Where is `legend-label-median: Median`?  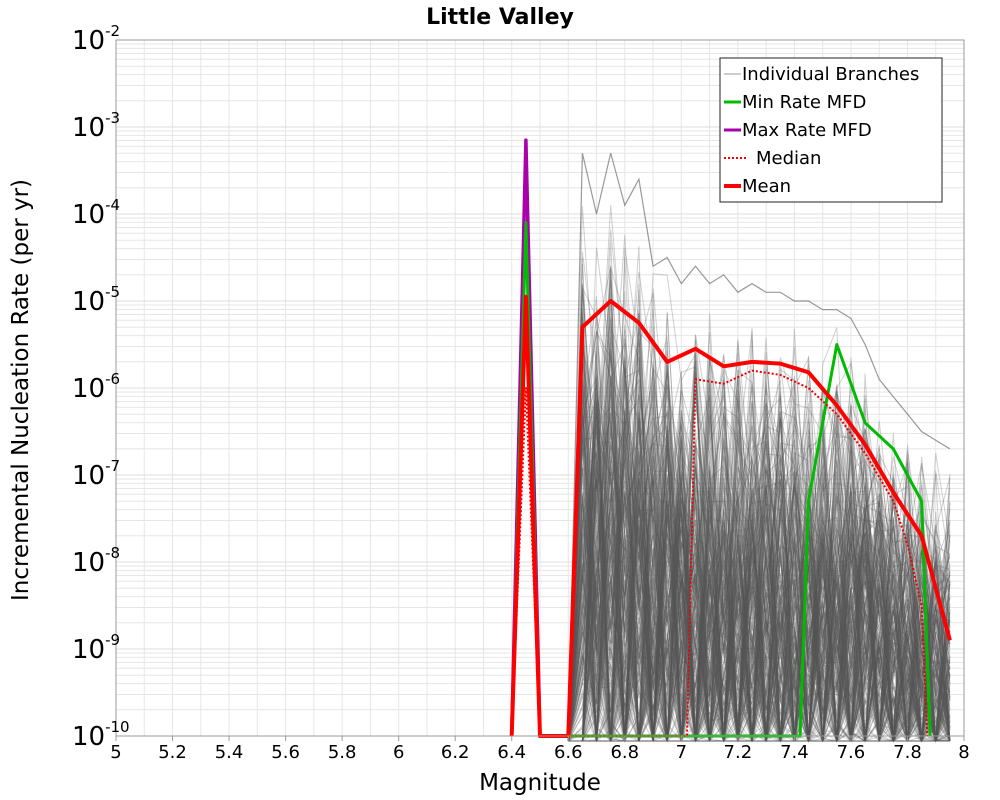
legend-label-median: Median is located at coordinates (788, 158).